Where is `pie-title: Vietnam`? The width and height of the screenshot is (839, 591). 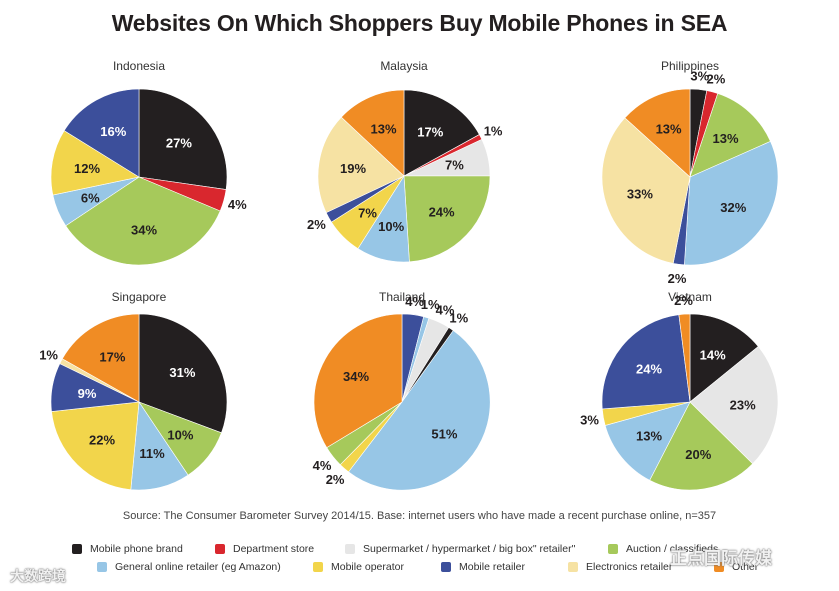 pie-title: Vietnam is located at coordinates (690, 297).